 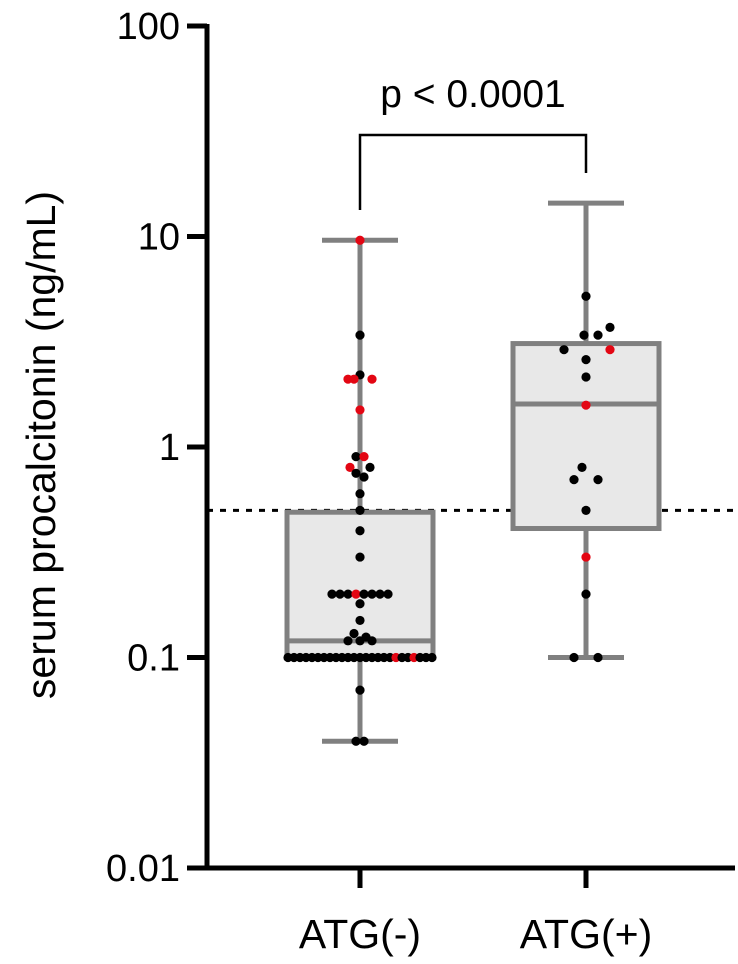 I want to click on p-value-label: p < 0.0001, so click(x=472, y=94).